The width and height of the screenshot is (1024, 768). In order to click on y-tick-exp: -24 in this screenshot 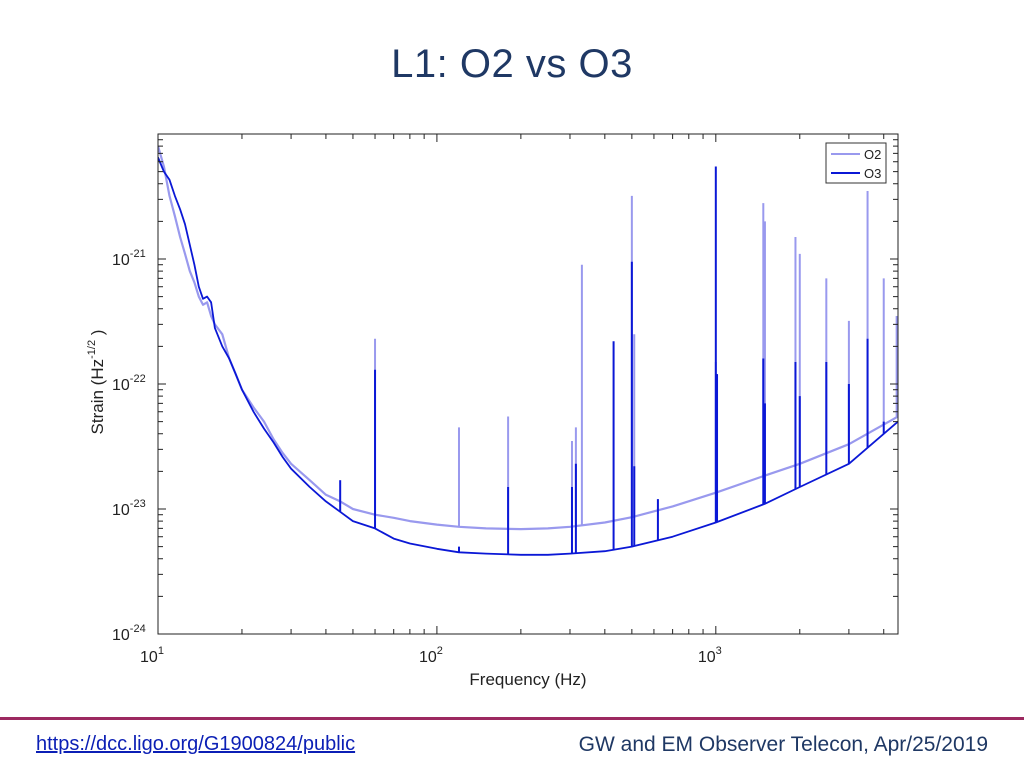, I will do `click(138, 629)`.